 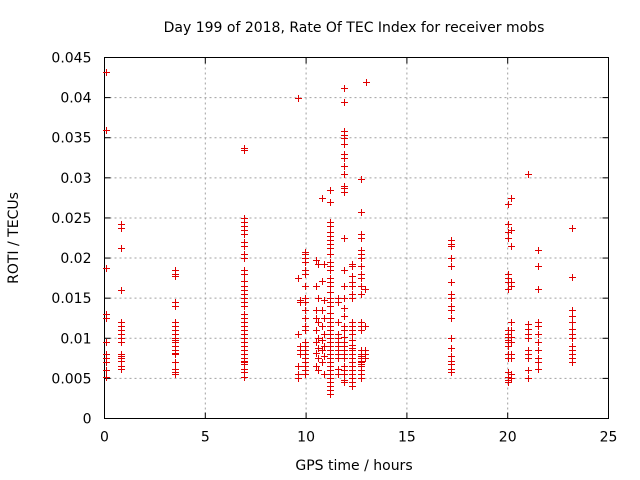 What do you see at coordinates (205, 438) in the screenshot?
I see `x-tick-label: 5` at bounding box center [205, 438].